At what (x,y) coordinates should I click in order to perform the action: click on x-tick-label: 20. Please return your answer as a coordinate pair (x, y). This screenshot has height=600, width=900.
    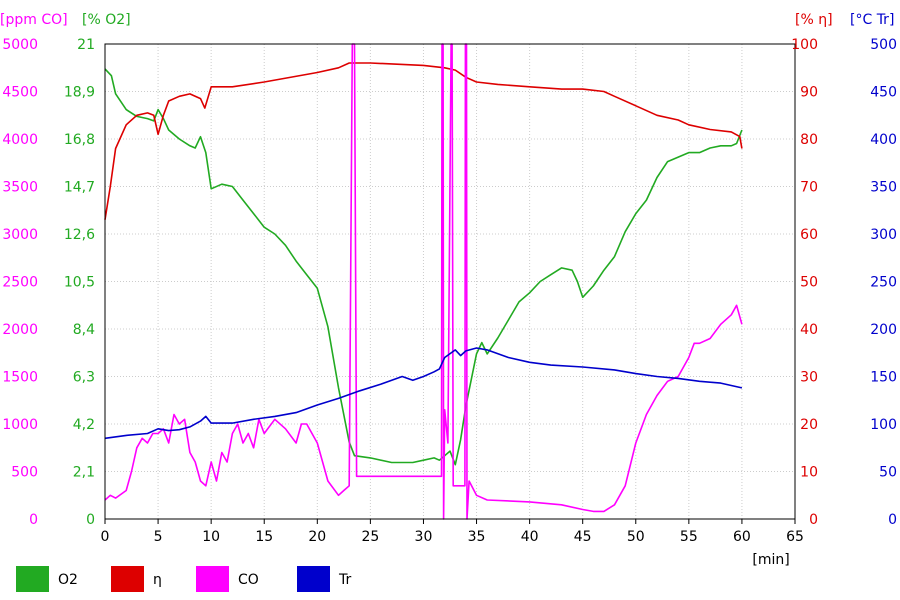
    Looking at the image, I should click on (317, 537).